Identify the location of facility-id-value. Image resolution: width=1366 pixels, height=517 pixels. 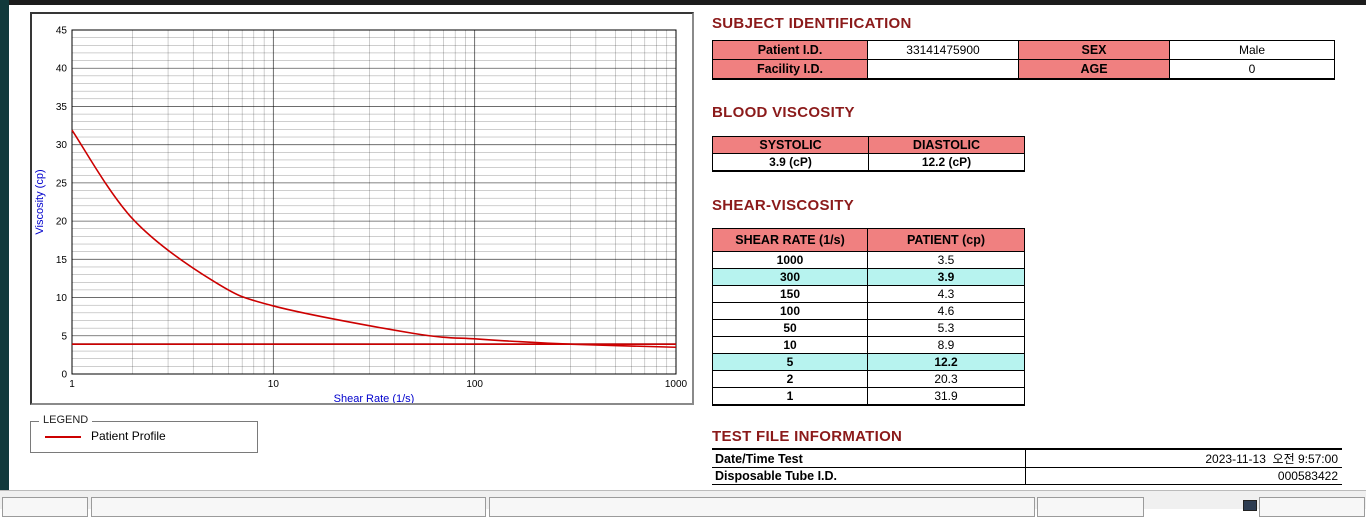
(943, 69).